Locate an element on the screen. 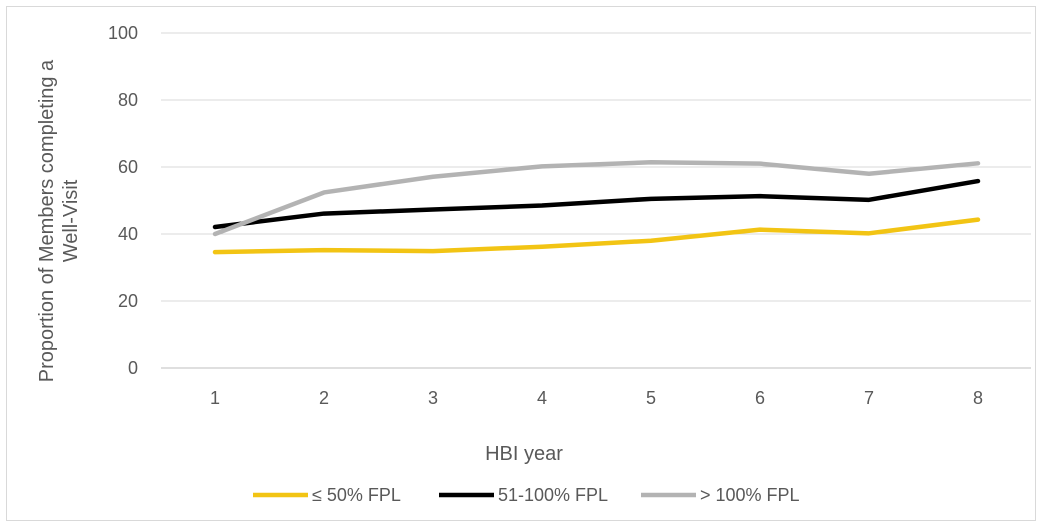  y-axis-title-line-2: Well-Visit is located at coordinates (71, 220).